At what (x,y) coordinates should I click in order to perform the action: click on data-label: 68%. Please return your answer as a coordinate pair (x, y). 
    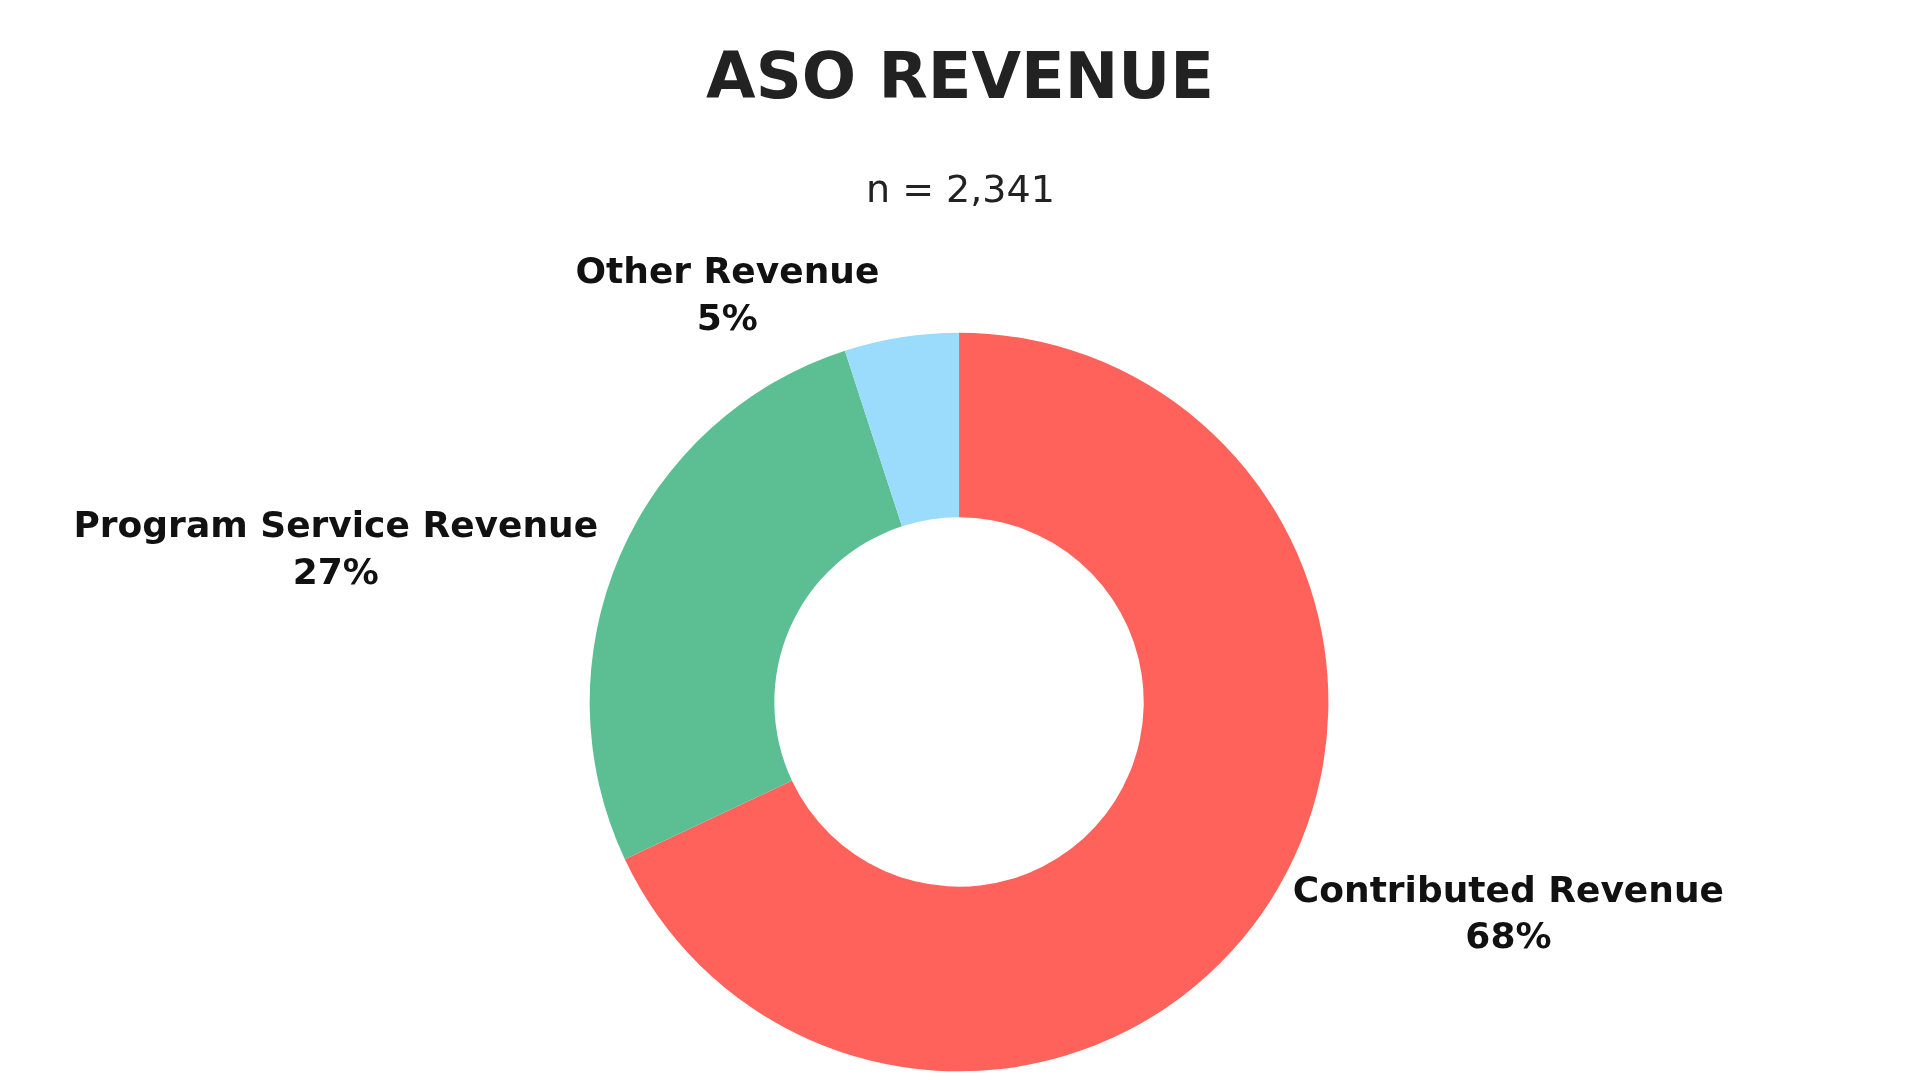
    Looking at the image, I should click on (1508, 936).